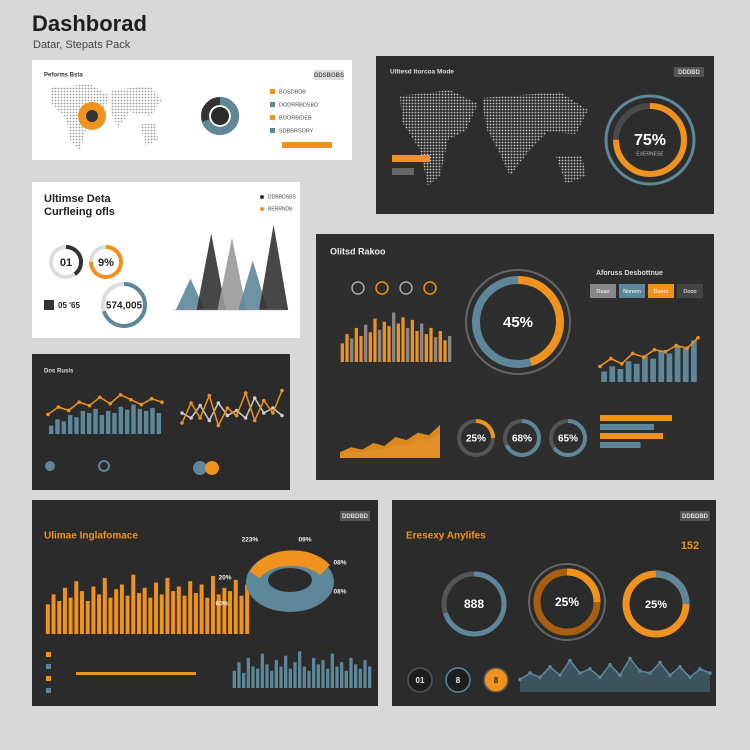  What do you see at coordinates (290, 580) in the screenshot?
I see `ring-3d-hole` at bounding box center [290, 580].